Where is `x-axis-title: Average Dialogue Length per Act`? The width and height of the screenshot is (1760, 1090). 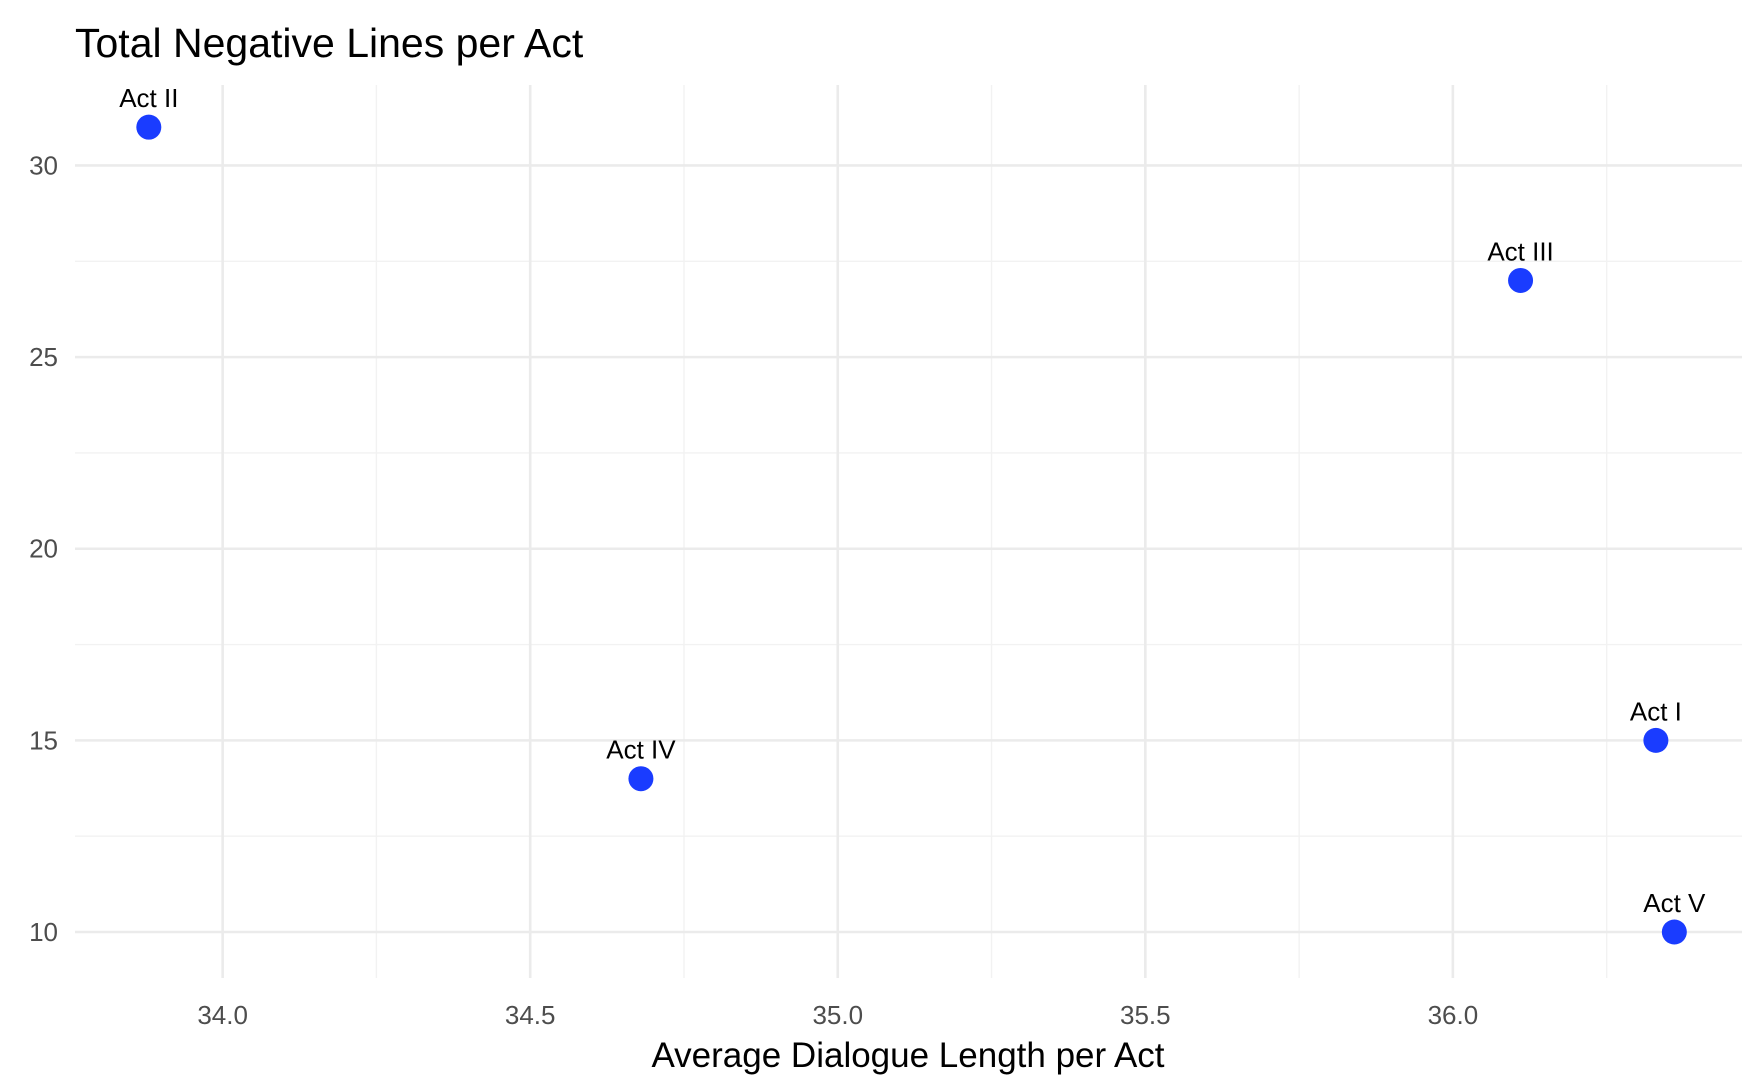
x-axis-title: Average Dialogue Length per Act is located at coordinates (907, 1055).